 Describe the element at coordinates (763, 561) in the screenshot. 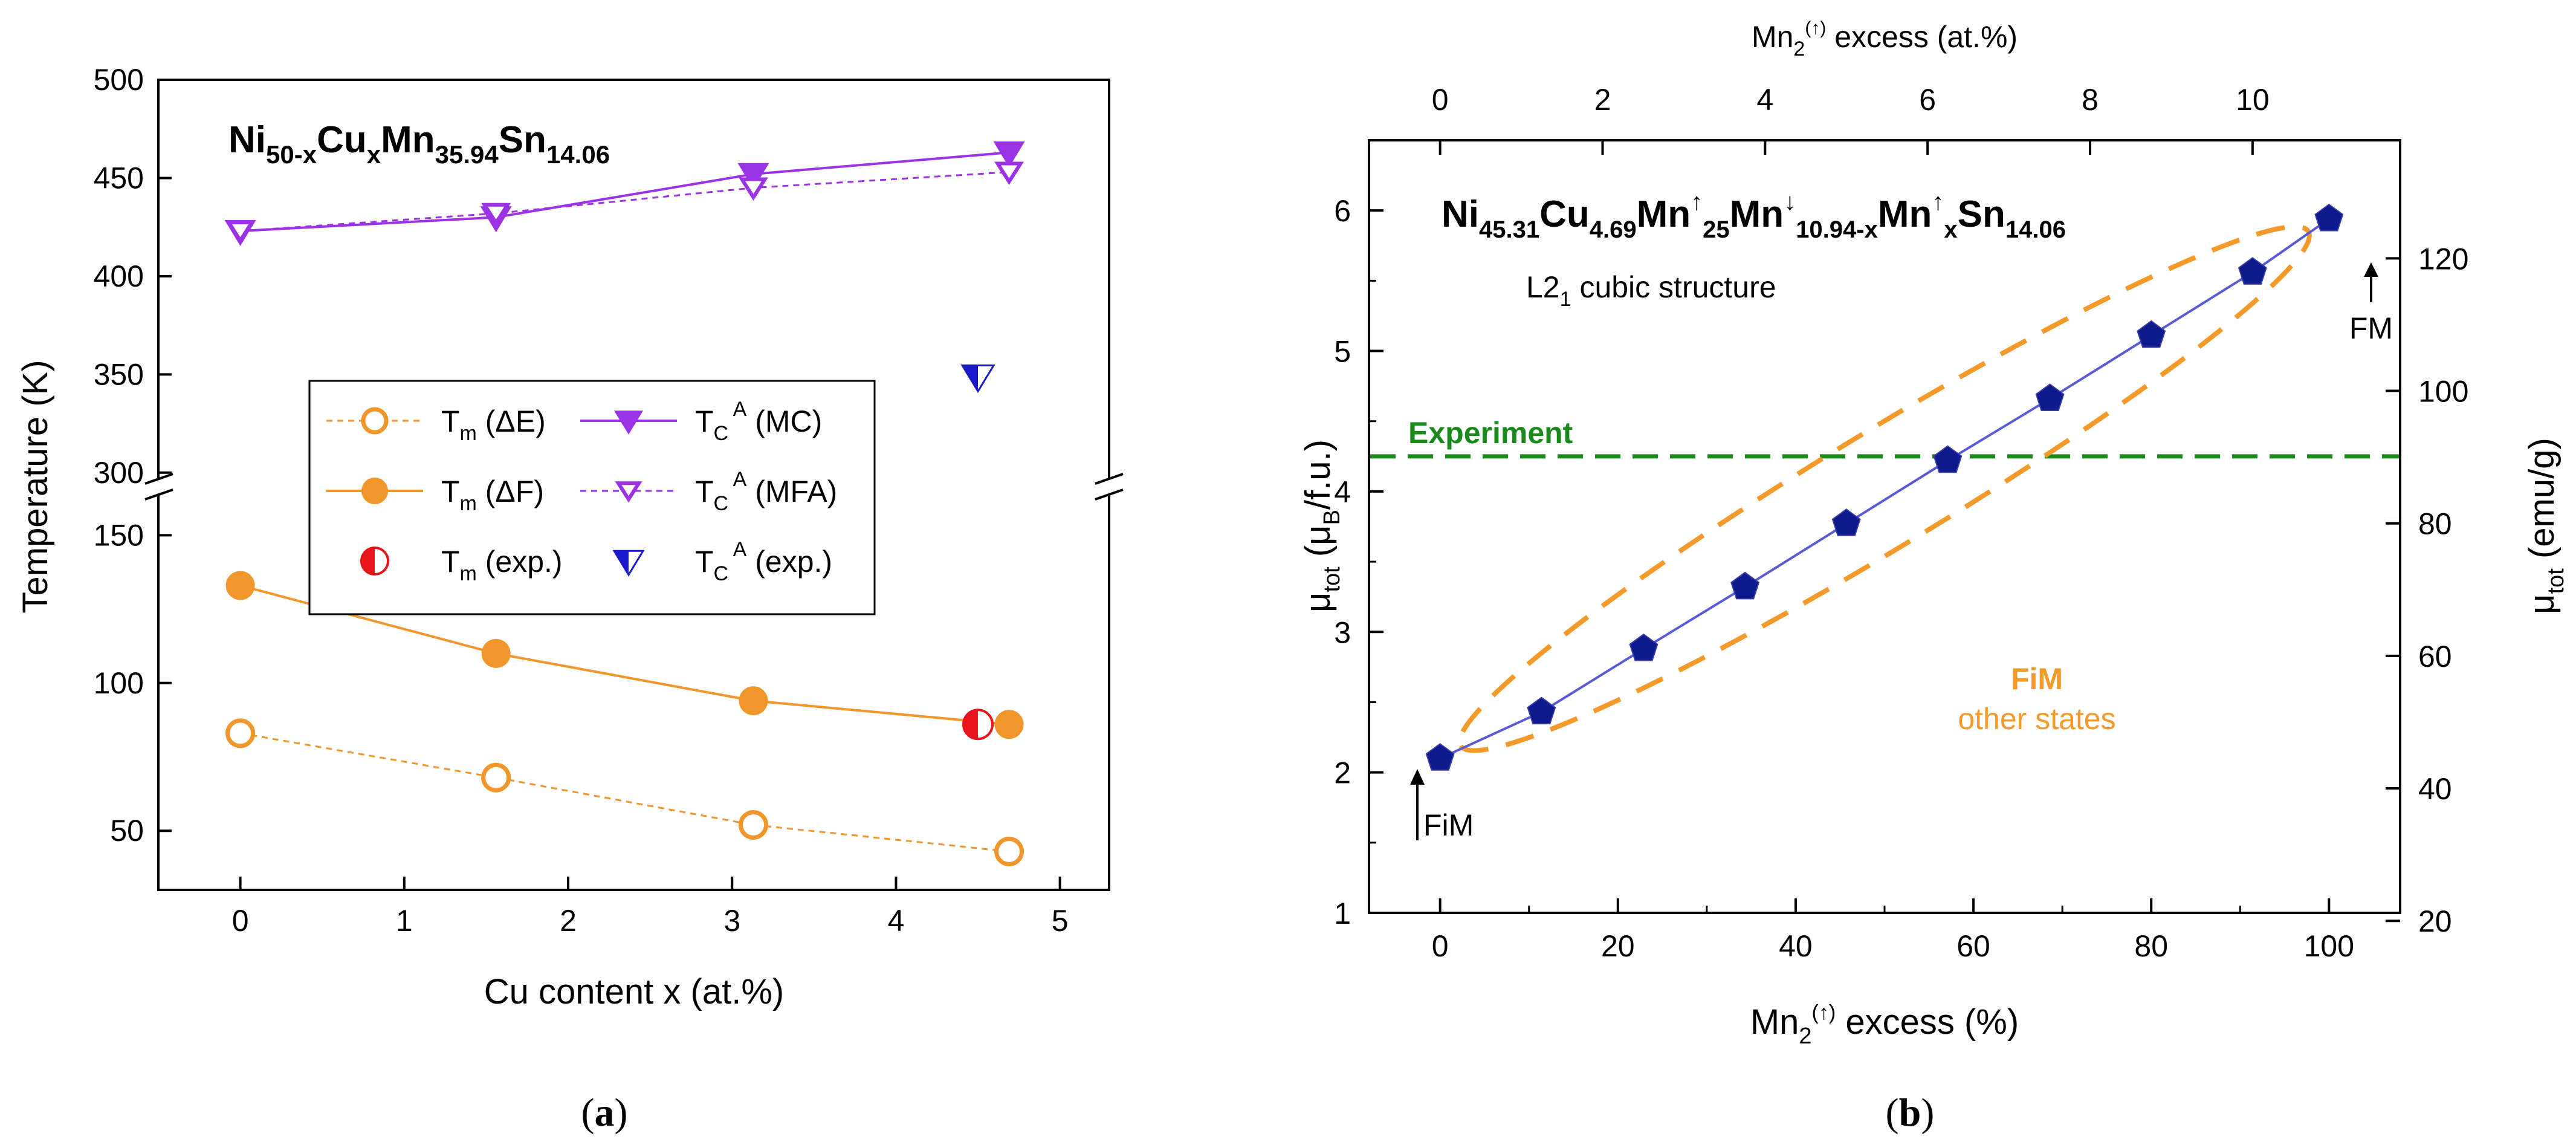

I see `legend-label: TC A (exp.)` at that location.